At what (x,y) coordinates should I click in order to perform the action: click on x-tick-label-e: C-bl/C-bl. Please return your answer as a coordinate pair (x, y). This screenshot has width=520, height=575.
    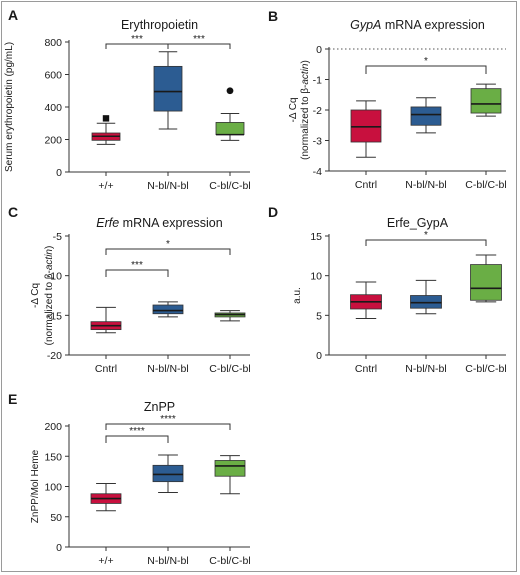
    Looking at the image, I should click on (229, 561).